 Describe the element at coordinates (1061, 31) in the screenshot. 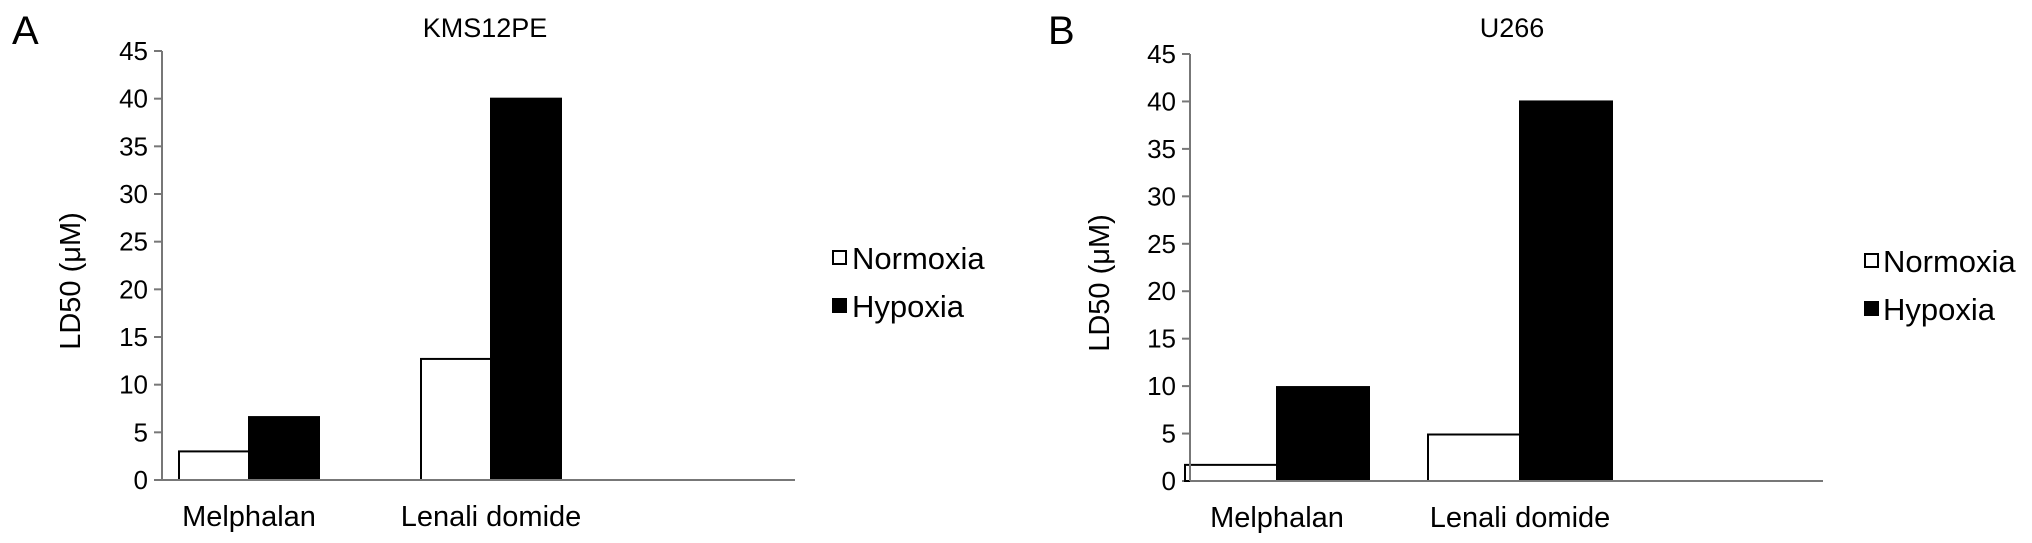

I see `panel-label: B` at that location.